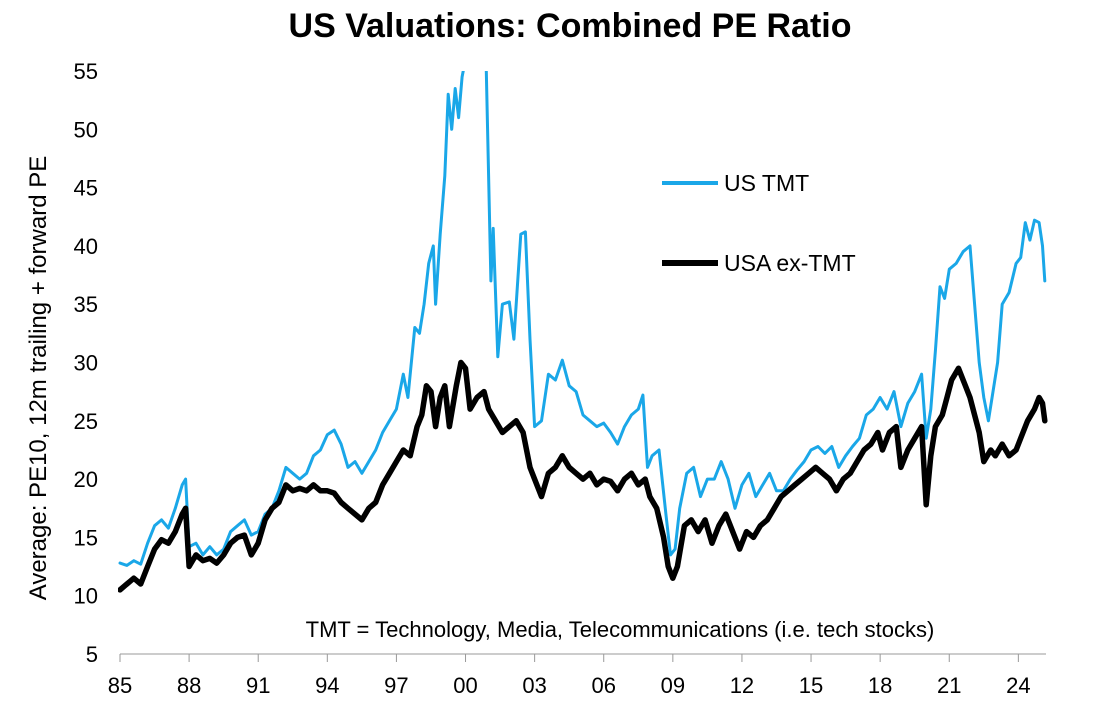 The image size is (1095, 702). I want to click on x-axis: 85 88 91 94 97 00 03 06 09 12 15 18 21 24, so click(577, 675).